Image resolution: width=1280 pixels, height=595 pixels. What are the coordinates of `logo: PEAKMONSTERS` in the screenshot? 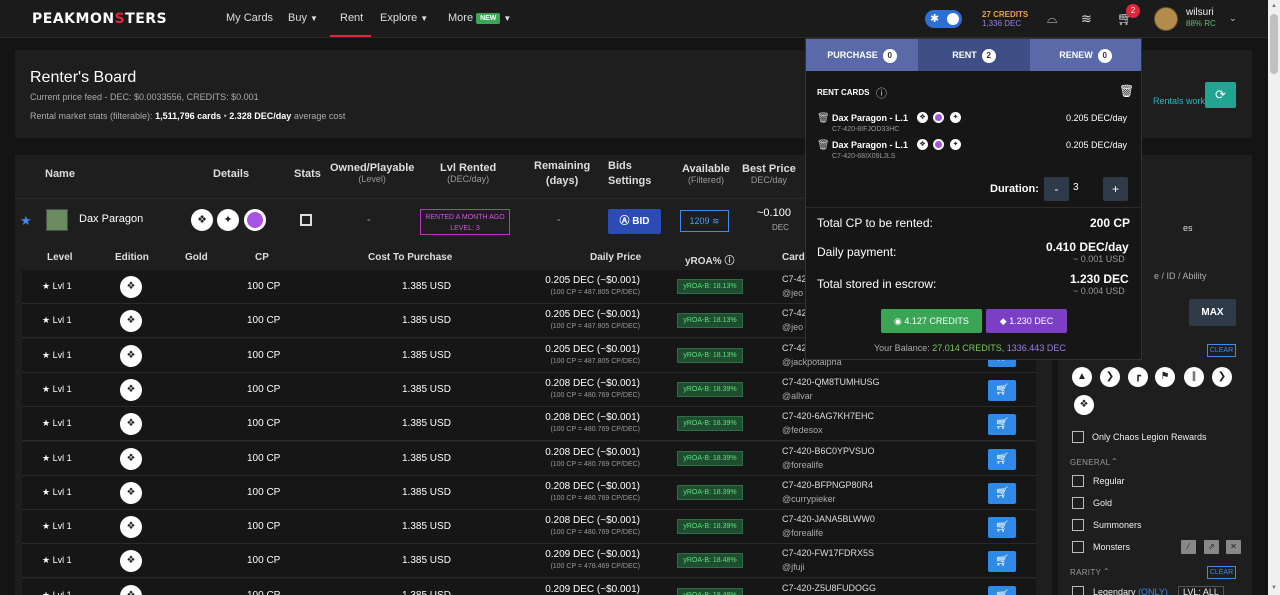 It's located at (100, 19).